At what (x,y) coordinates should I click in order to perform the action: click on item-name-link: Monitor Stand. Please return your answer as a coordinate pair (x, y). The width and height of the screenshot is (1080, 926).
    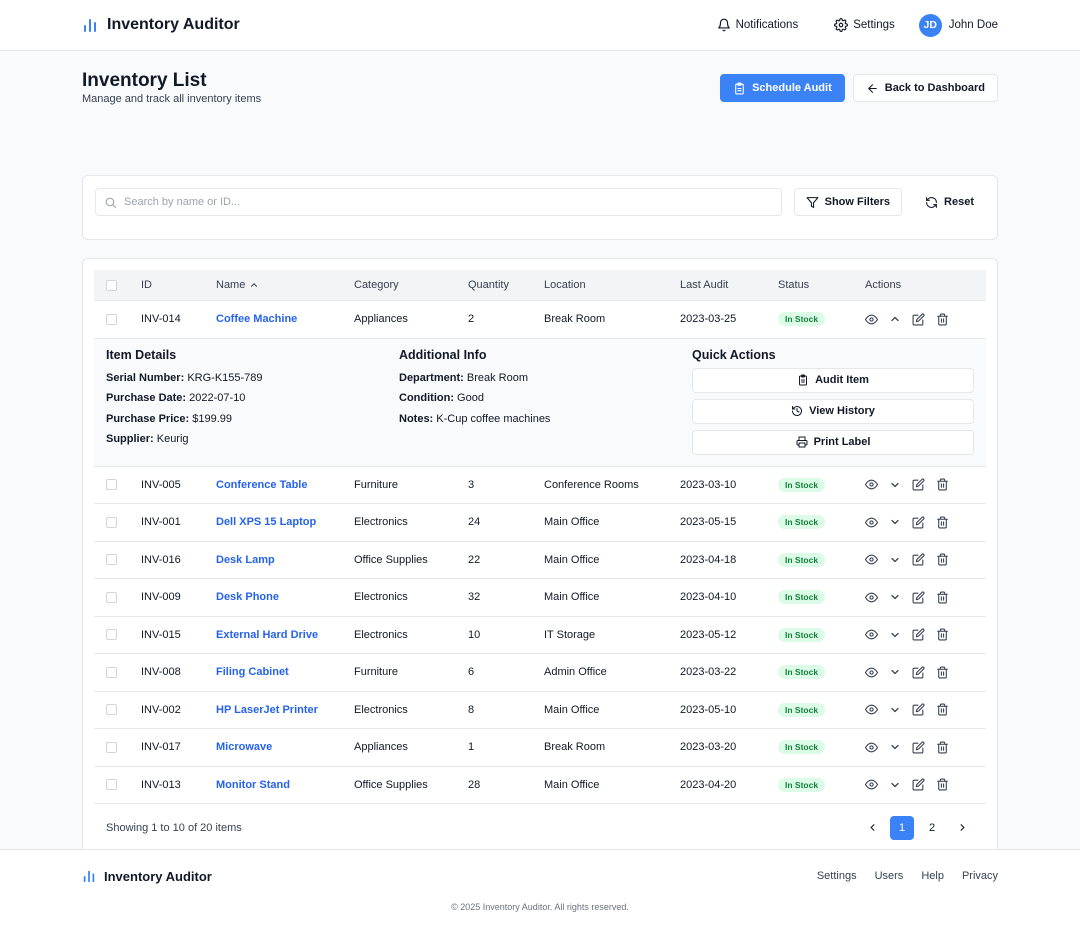
    Looking at the image, I should click on (253, 784).